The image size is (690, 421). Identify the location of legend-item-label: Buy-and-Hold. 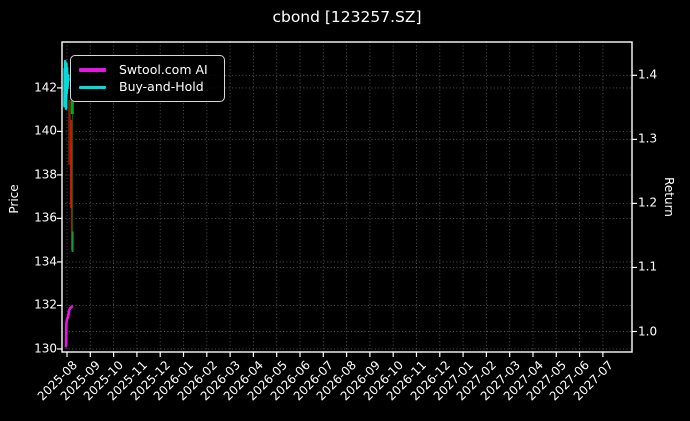
(161, 86).